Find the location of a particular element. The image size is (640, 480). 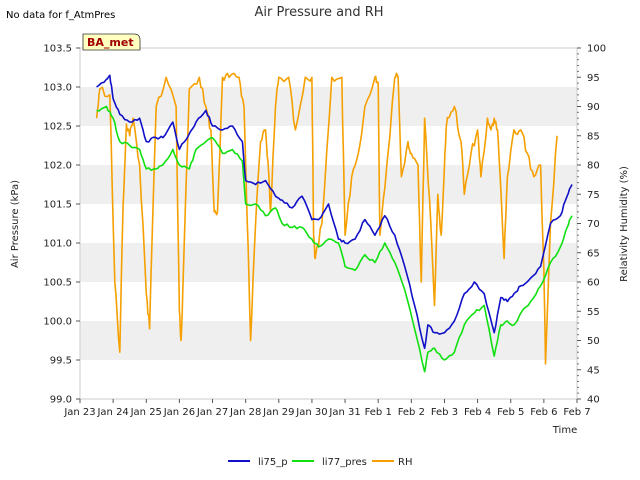

x-axis-title: Time is located at coordinates (564, 430).